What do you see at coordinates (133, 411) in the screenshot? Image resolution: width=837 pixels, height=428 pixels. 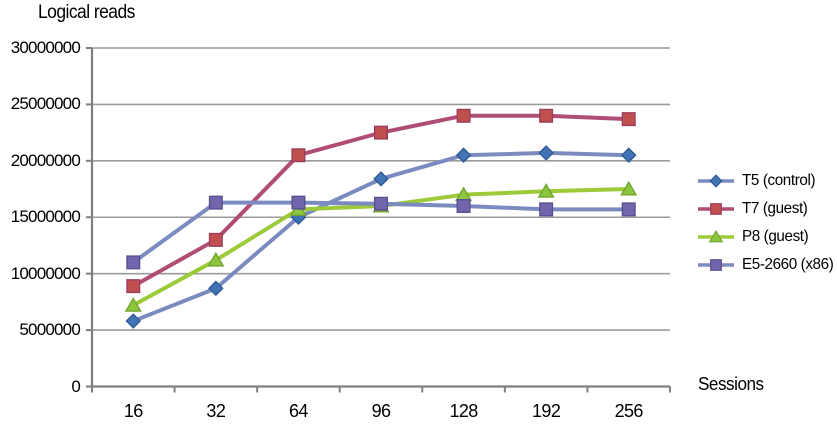 I see `x-tick-label: 16` at bounding box center [133, 411].